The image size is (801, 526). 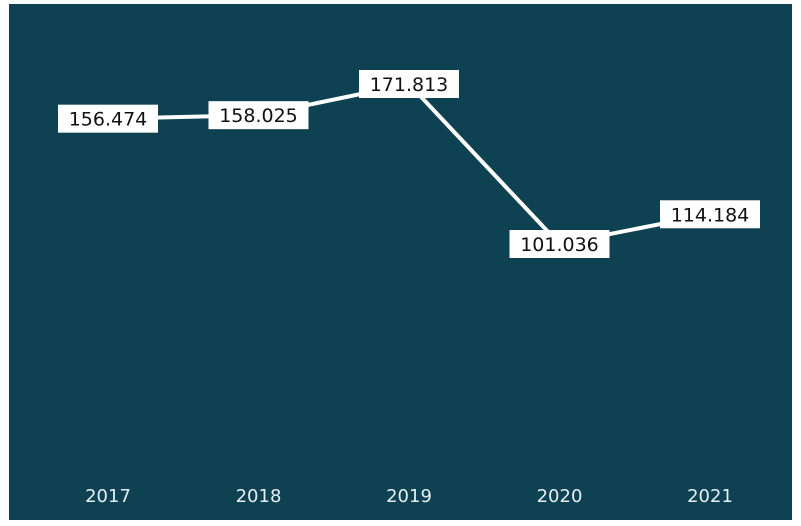 I want to click on x-axis-tick-labels: 2017 2018 2019 2020 2021, so click(x=409, y=496).